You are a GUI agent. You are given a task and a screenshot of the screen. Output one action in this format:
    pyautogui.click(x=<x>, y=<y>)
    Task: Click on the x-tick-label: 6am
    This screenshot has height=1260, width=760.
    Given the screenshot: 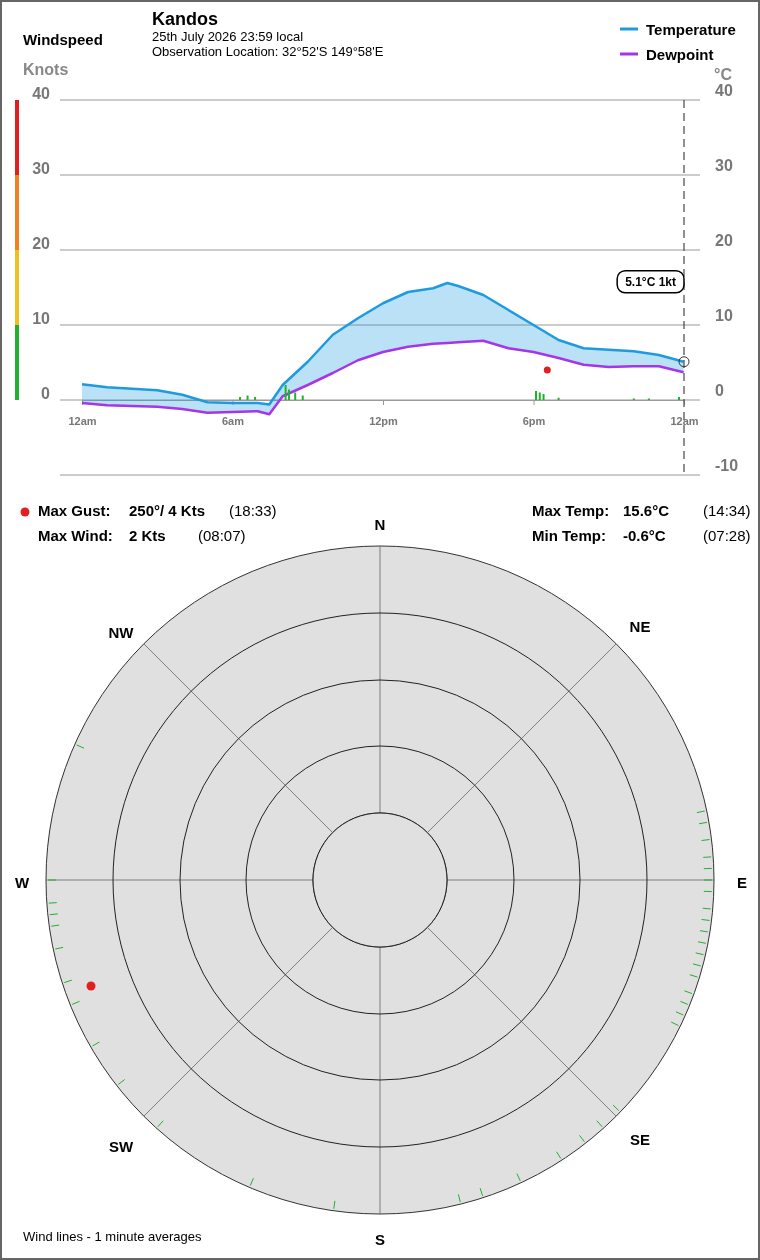 What is the action you would take?
    pyautogui.click(x=233, y=420)
    